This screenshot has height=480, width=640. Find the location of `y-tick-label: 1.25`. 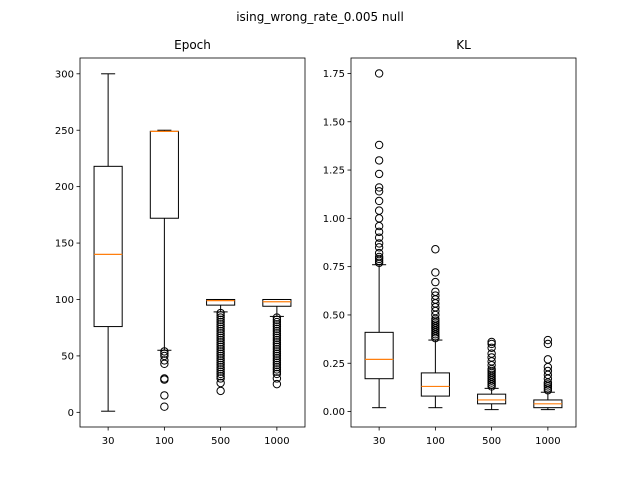

y-tick-label: 1.25 is located at coordinates (334, 171).